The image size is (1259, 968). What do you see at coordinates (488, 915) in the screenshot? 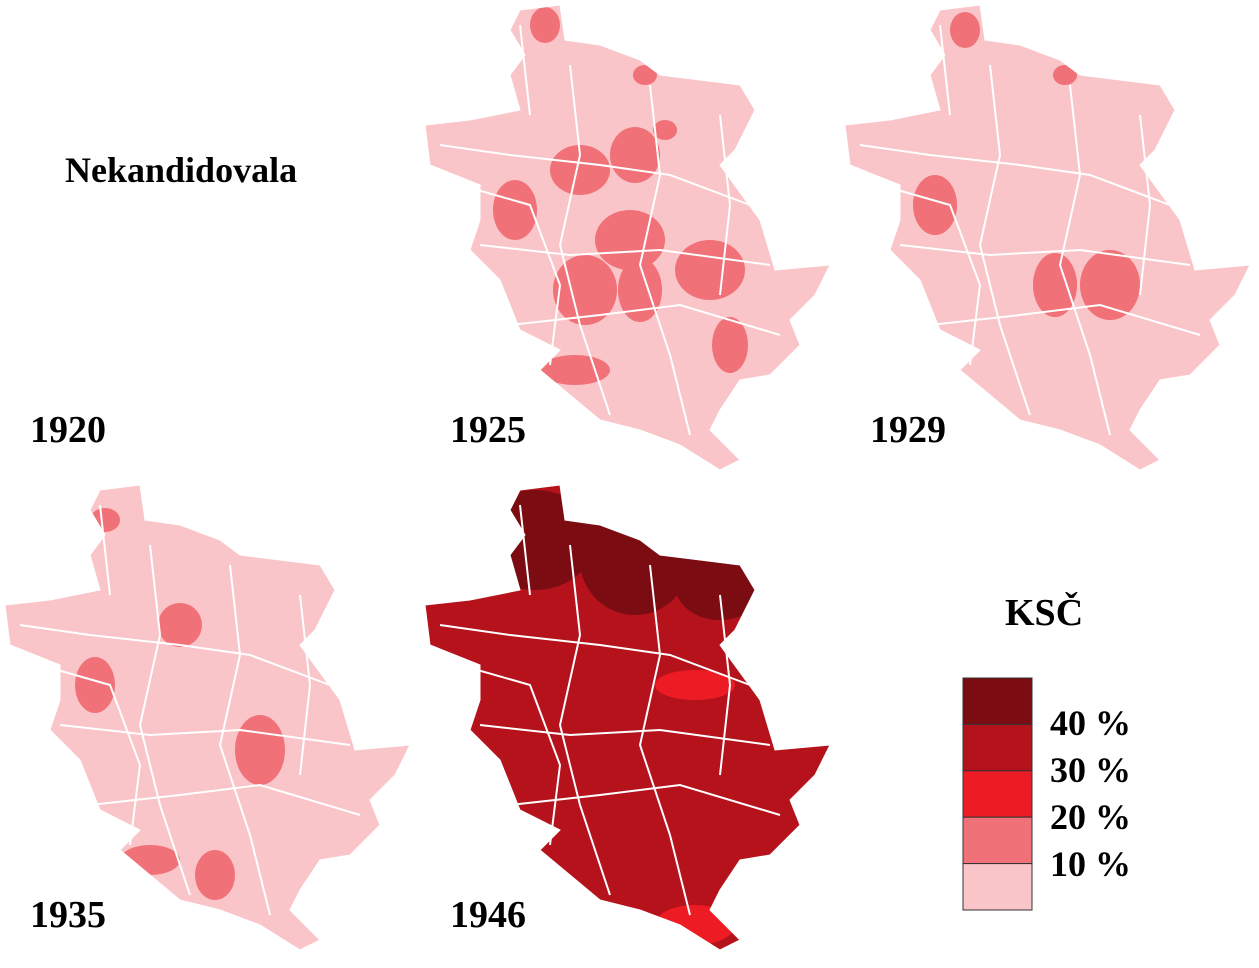
I see `map-year: 1946` at bounding box center [488, 915].